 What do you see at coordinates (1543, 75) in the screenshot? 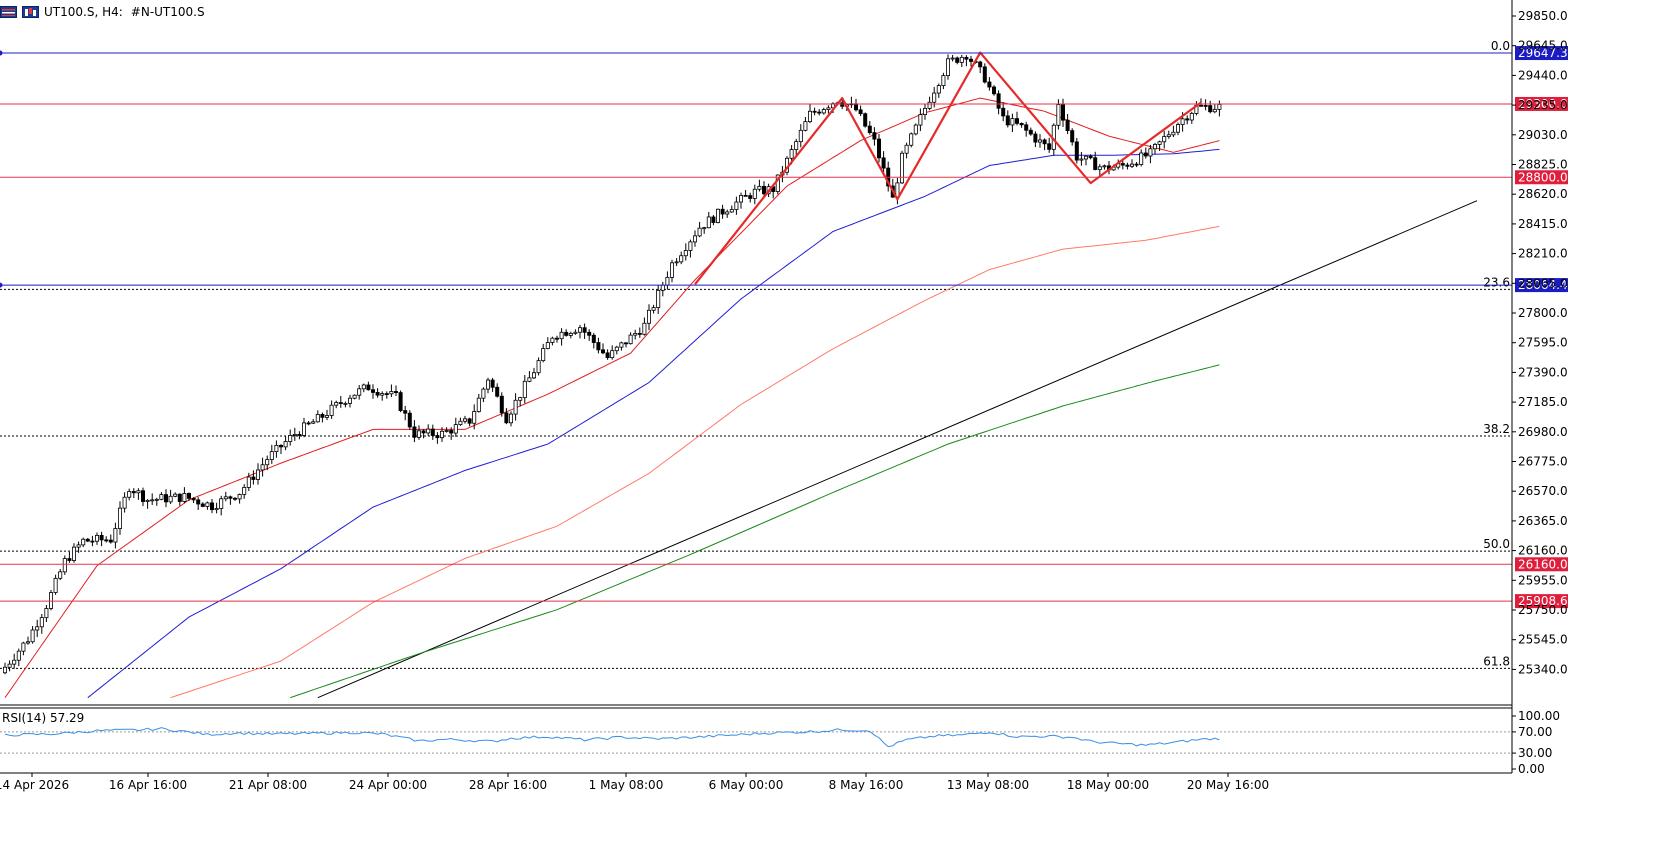
I see `price-tick-label: 29440.0` at bounding box center [1543, 75].